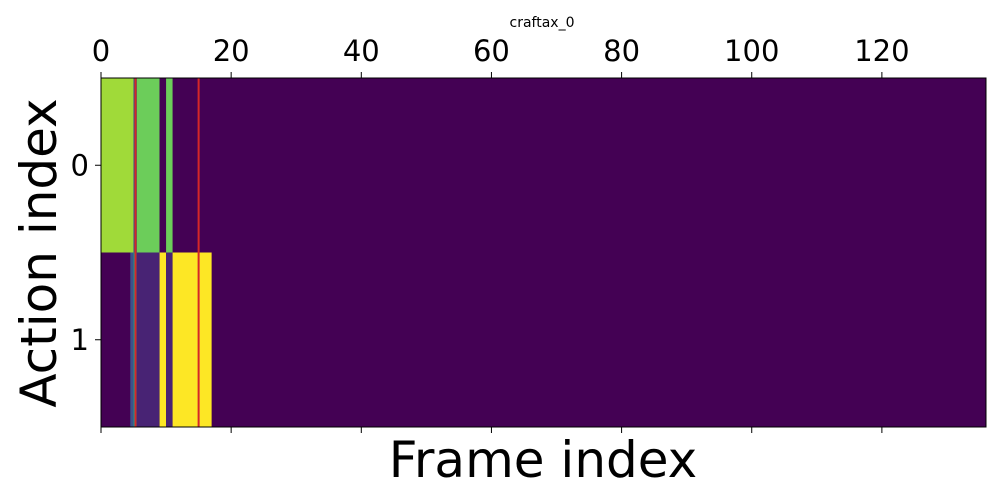 This screenshot has width=1000, height=500. I want to click on x-tick-label-40: 40, so click(361, 51).